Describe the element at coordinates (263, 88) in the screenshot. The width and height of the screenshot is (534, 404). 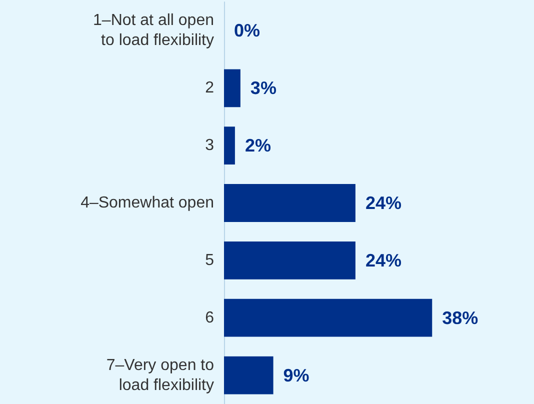
I see `data-label: 3%` at that location.